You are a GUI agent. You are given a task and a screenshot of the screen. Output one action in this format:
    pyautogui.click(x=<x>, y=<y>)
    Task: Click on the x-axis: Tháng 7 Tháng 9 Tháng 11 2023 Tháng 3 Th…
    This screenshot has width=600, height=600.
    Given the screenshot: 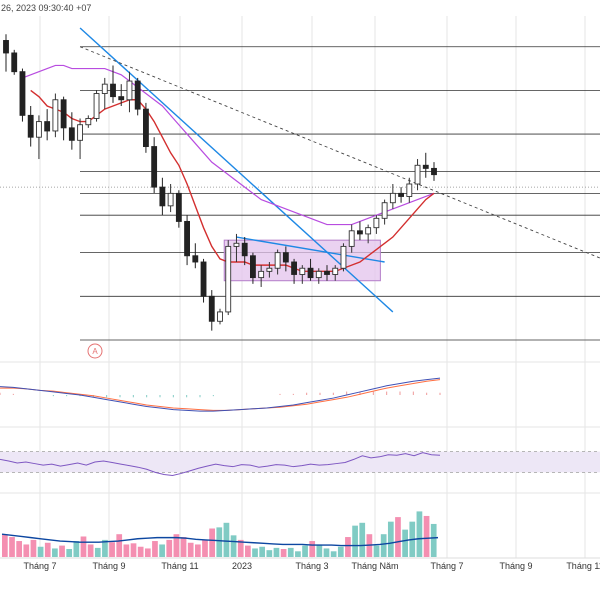 What is the action you would take?
    pyautogui.click(x=311, y=566)
    